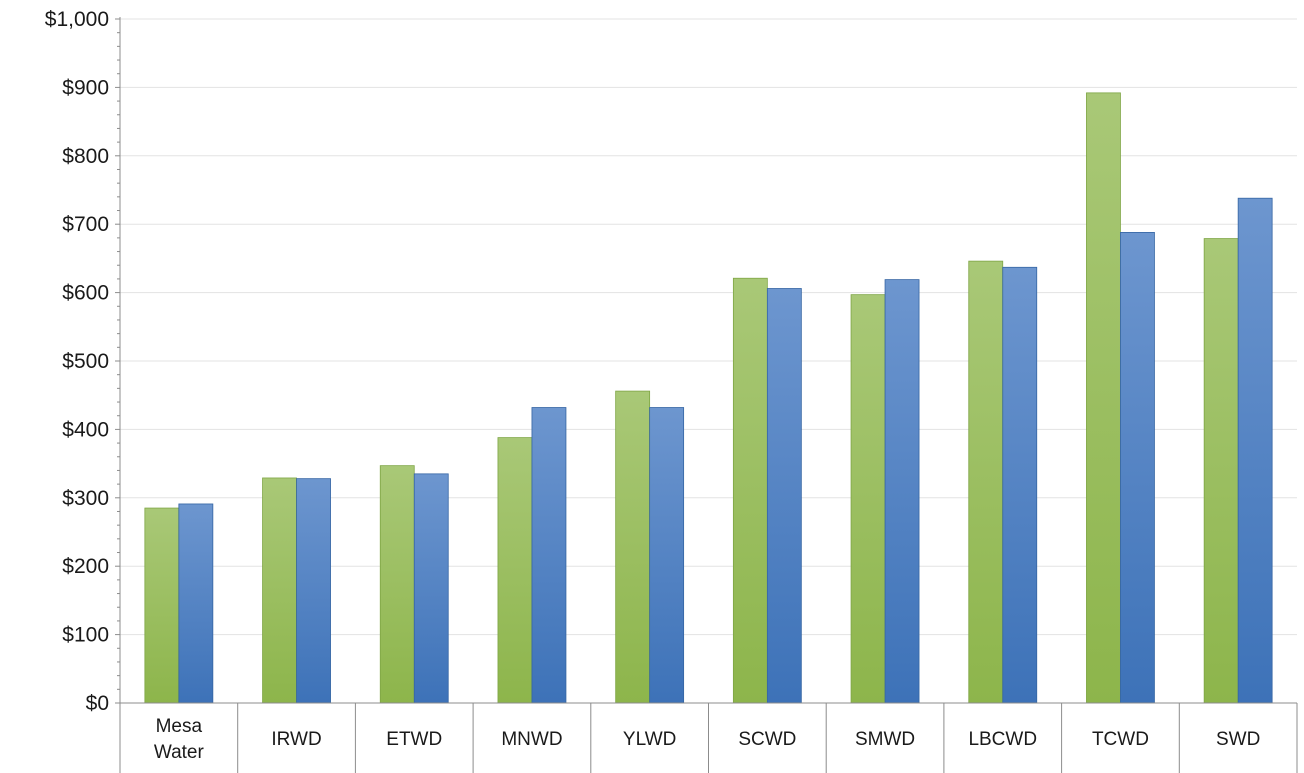 This screenshot has height=773, width=1304. Describe the element at coordinates (85, 87) in the screenshot. I see `y-tick-label: $900` at that location.